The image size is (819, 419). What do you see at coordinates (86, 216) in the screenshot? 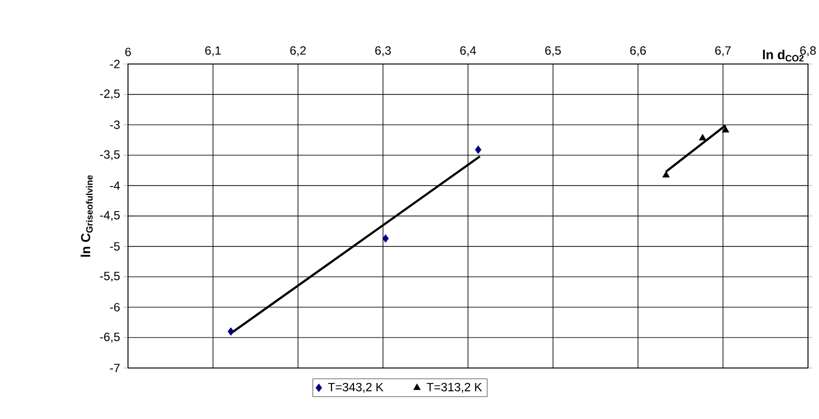
I see `y-axis-title: $\mathbf{ln\ C_{Griseofulvine}}$` at bounding box center [86, 216].